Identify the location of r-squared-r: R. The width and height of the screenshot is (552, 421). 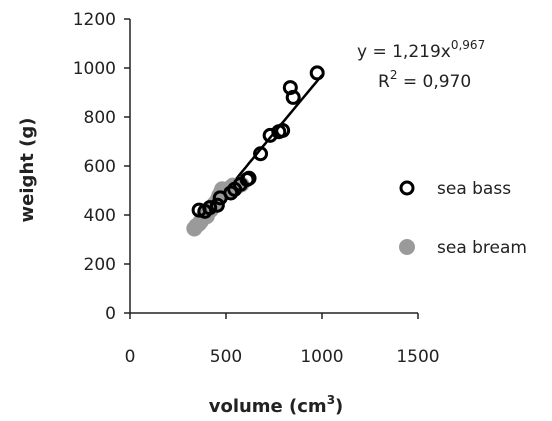
(384, 82).